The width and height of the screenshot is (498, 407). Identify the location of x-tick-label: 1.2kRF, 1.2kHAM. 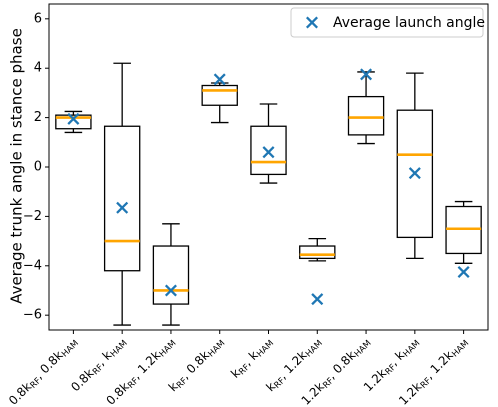
(433, 370).